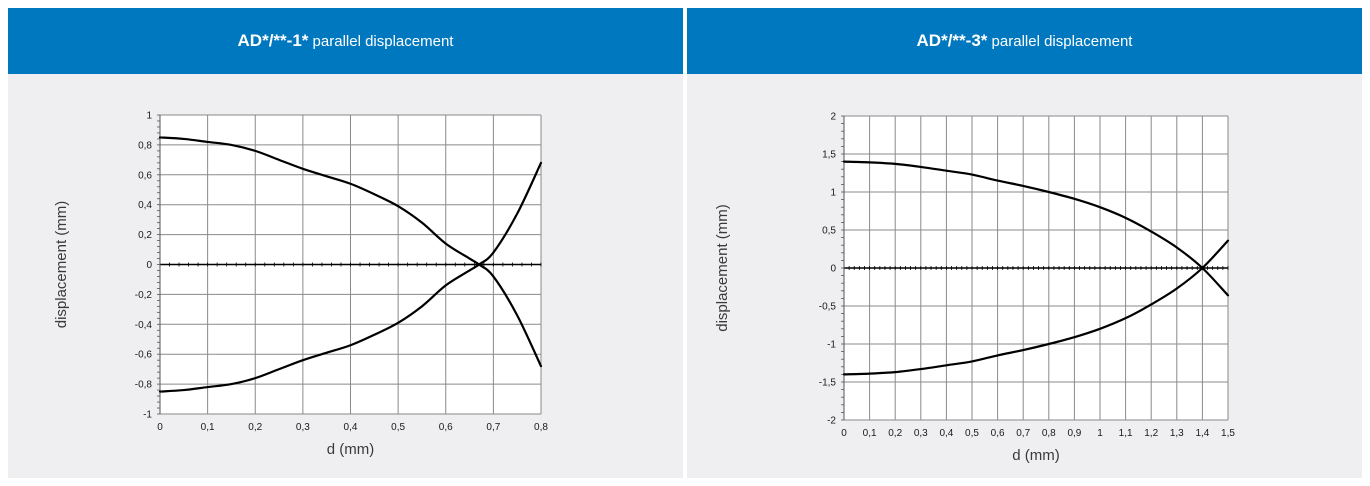  Describe the element at coordinates (1074, 433) in the screenshot. I see `x-tick-label: 0,9` at that location.